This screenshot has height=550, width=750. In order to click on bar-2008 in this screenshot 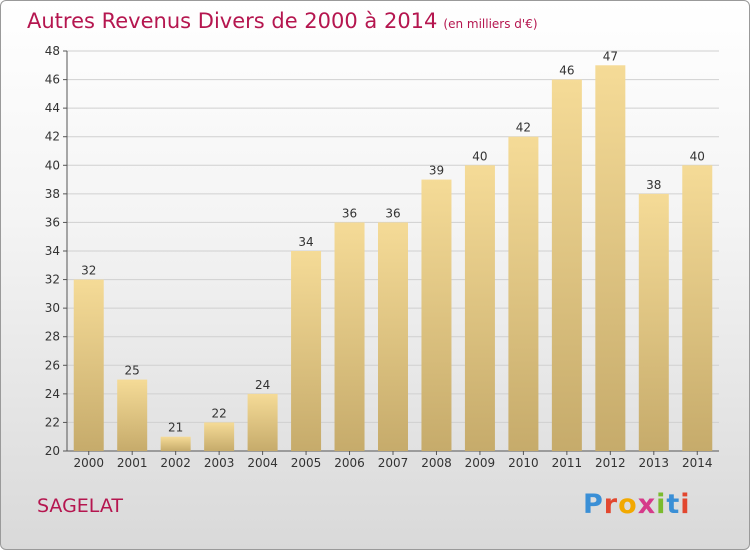, I will do `click(436, 315)`.